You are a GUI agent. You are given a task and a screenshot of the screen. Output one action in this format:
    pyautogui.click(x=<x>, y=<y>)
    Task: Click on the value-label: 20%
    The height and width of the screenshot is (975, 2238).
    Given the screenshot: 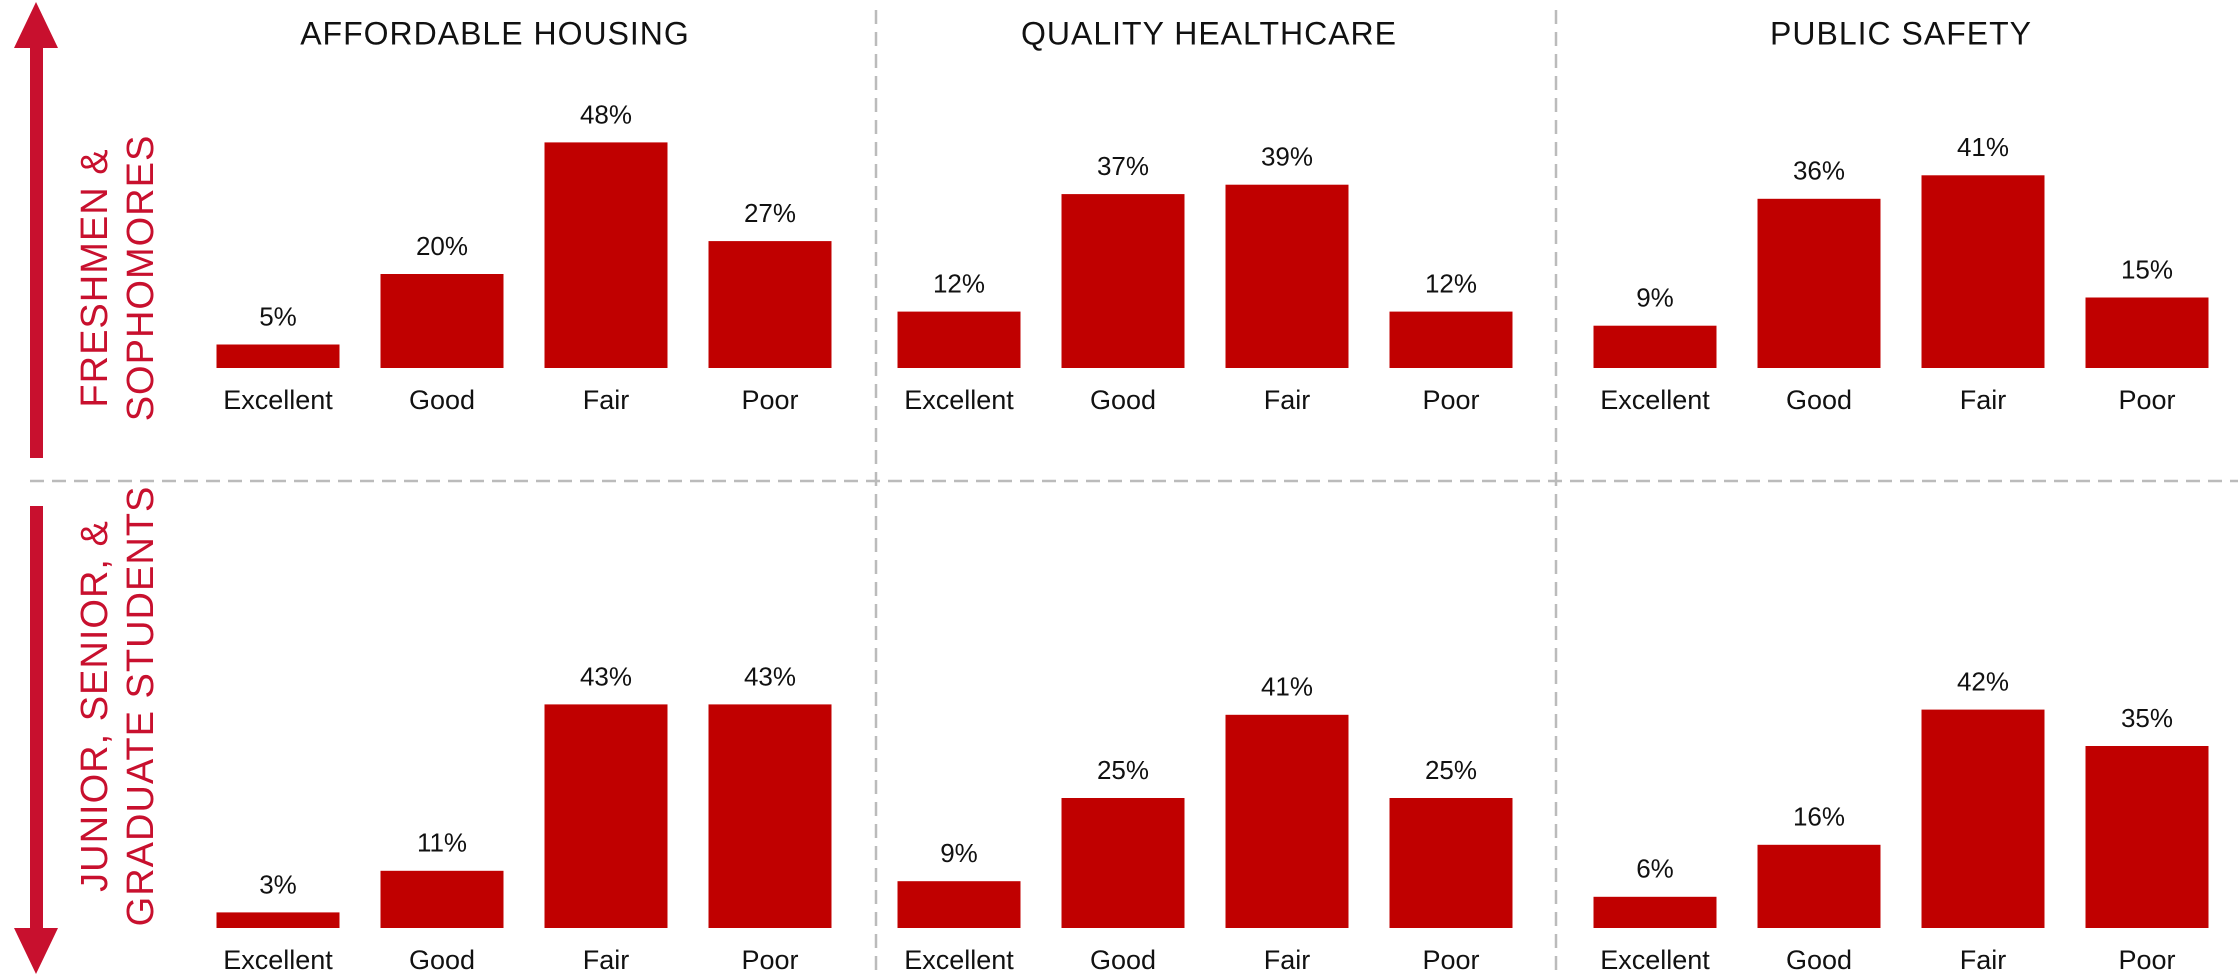 What is the action you would take?
    pyautogui.click(x=442, y=246)
    